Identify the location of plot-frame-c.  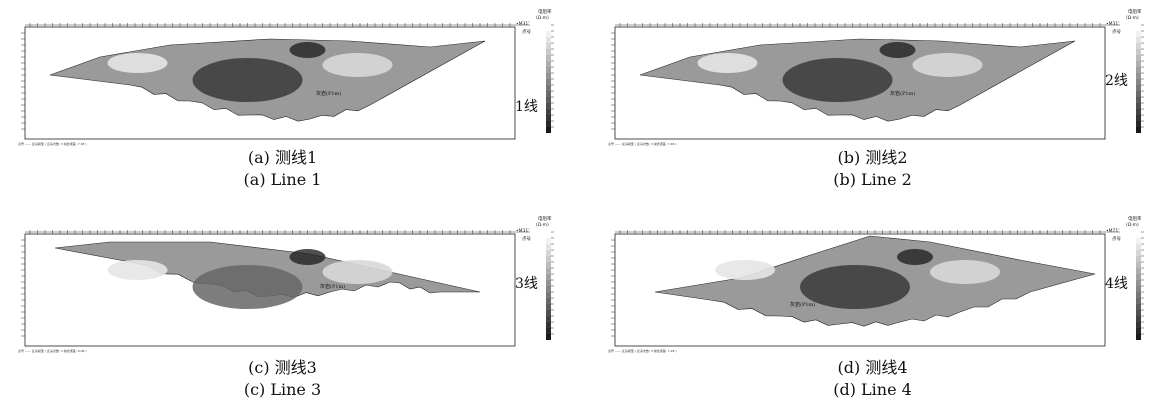
(270, 290).